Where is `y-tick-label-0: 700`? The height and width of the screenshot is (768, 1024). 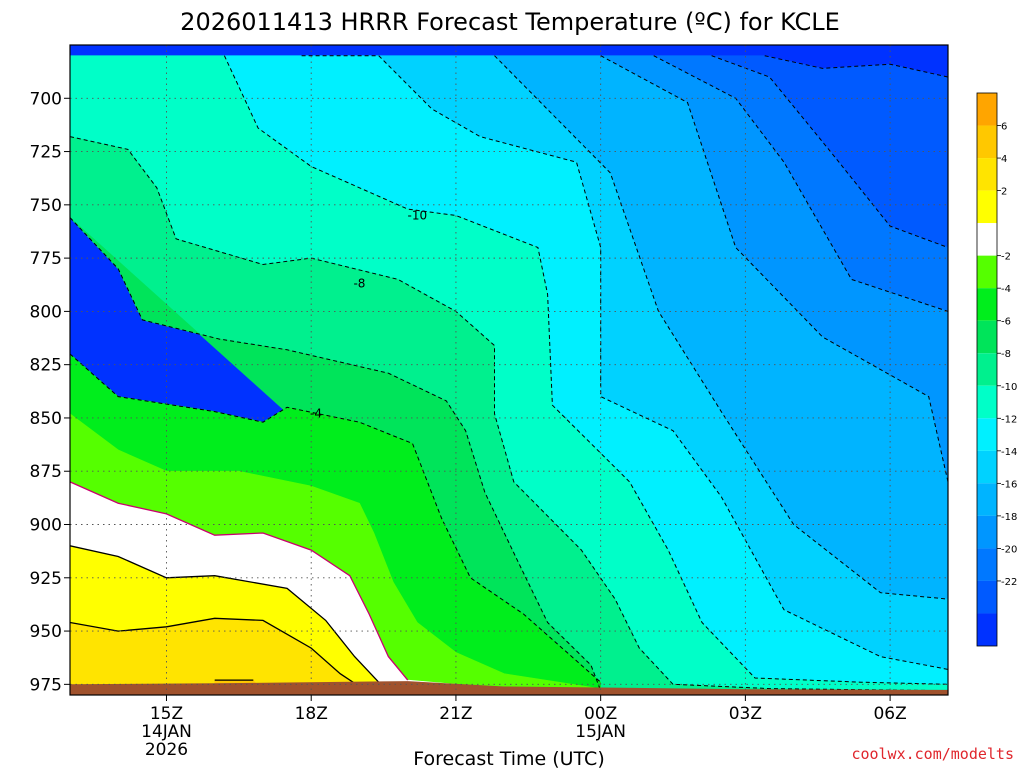
y-tick-label-0: 700 is located at coordinates (46, 99).